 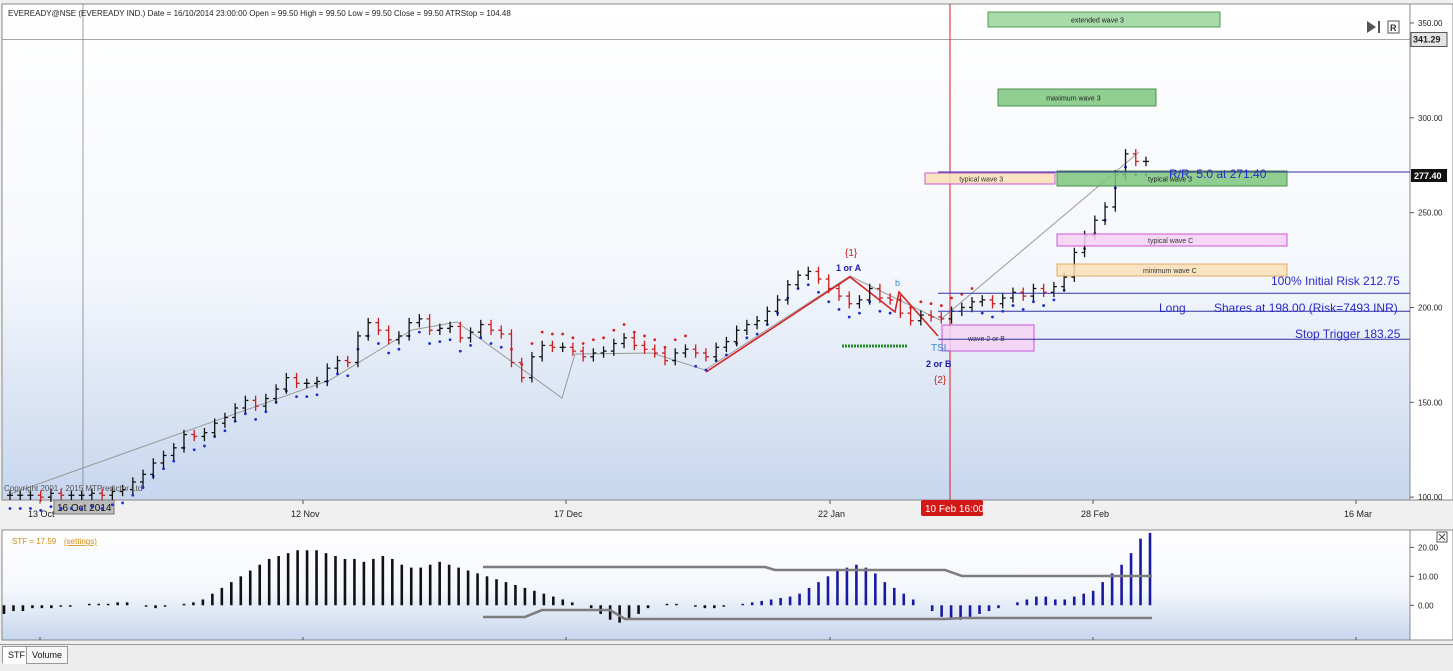 What do you see at coordinates (1073, 99) in the screenshot?
I see `target-maximum-wave-3-label: maximum wave 3` at bounding box center [1073, 99].